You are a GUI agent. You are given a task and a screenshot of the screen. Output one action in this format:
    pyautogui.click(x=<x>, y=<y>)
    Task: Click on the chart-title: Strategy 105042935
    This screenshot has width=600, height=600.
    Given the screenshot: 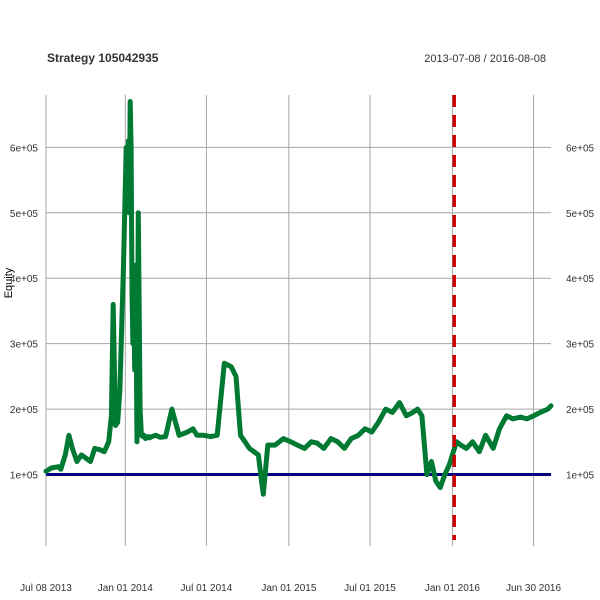 What is the action you would take?
    pyautogui.click(x=103, y=58)
    